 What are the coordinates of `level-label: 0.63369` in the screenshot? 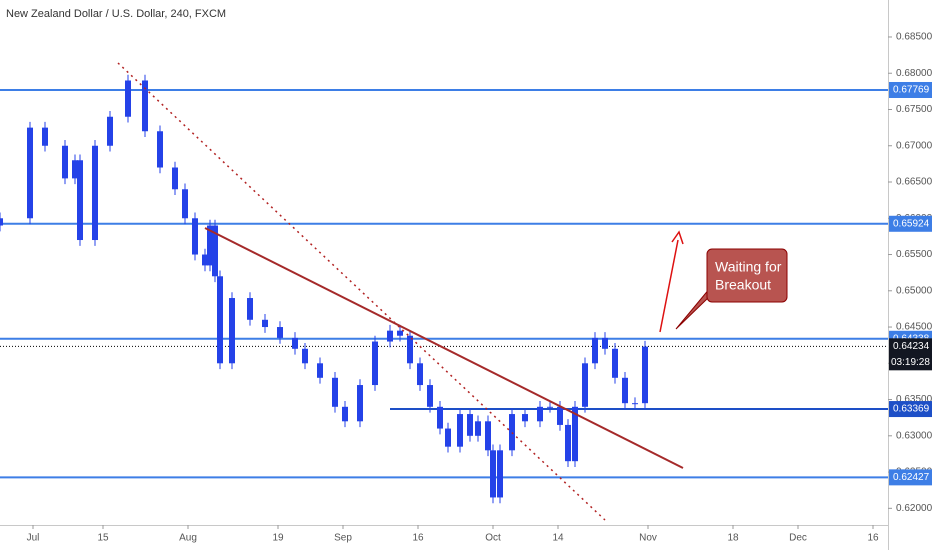 It's located at (911, 409).